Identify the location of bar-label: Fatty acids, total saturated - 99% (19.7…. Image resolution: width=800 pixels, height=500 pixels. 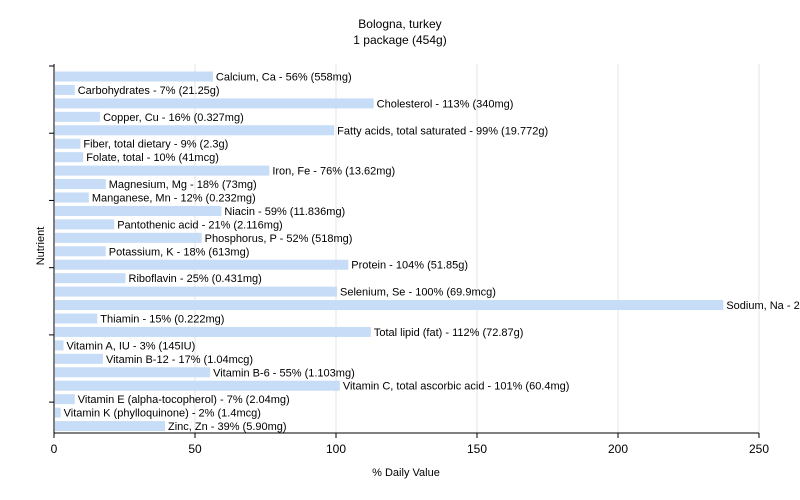
(442, 131).